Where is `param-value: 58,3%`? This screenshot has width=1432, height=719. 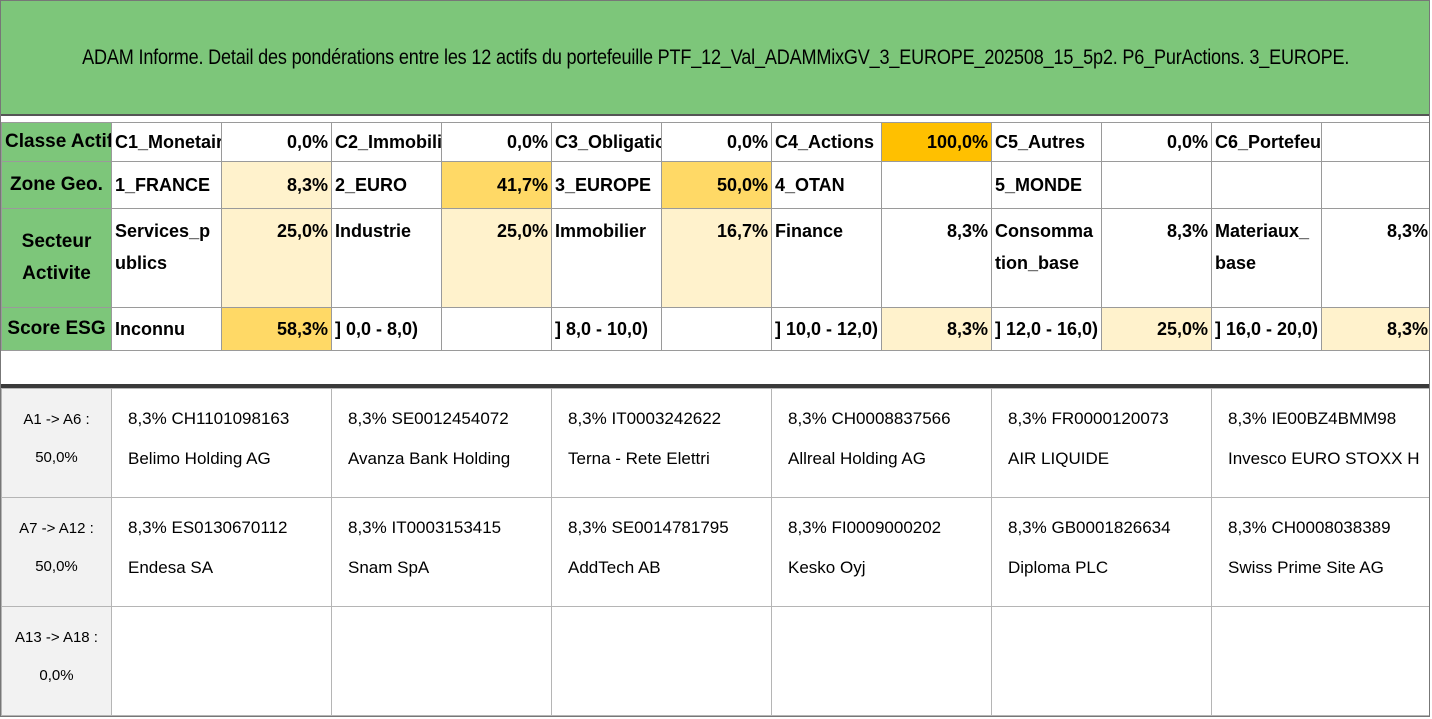 param-value: 58,3% is located at coordinates (276, 329).